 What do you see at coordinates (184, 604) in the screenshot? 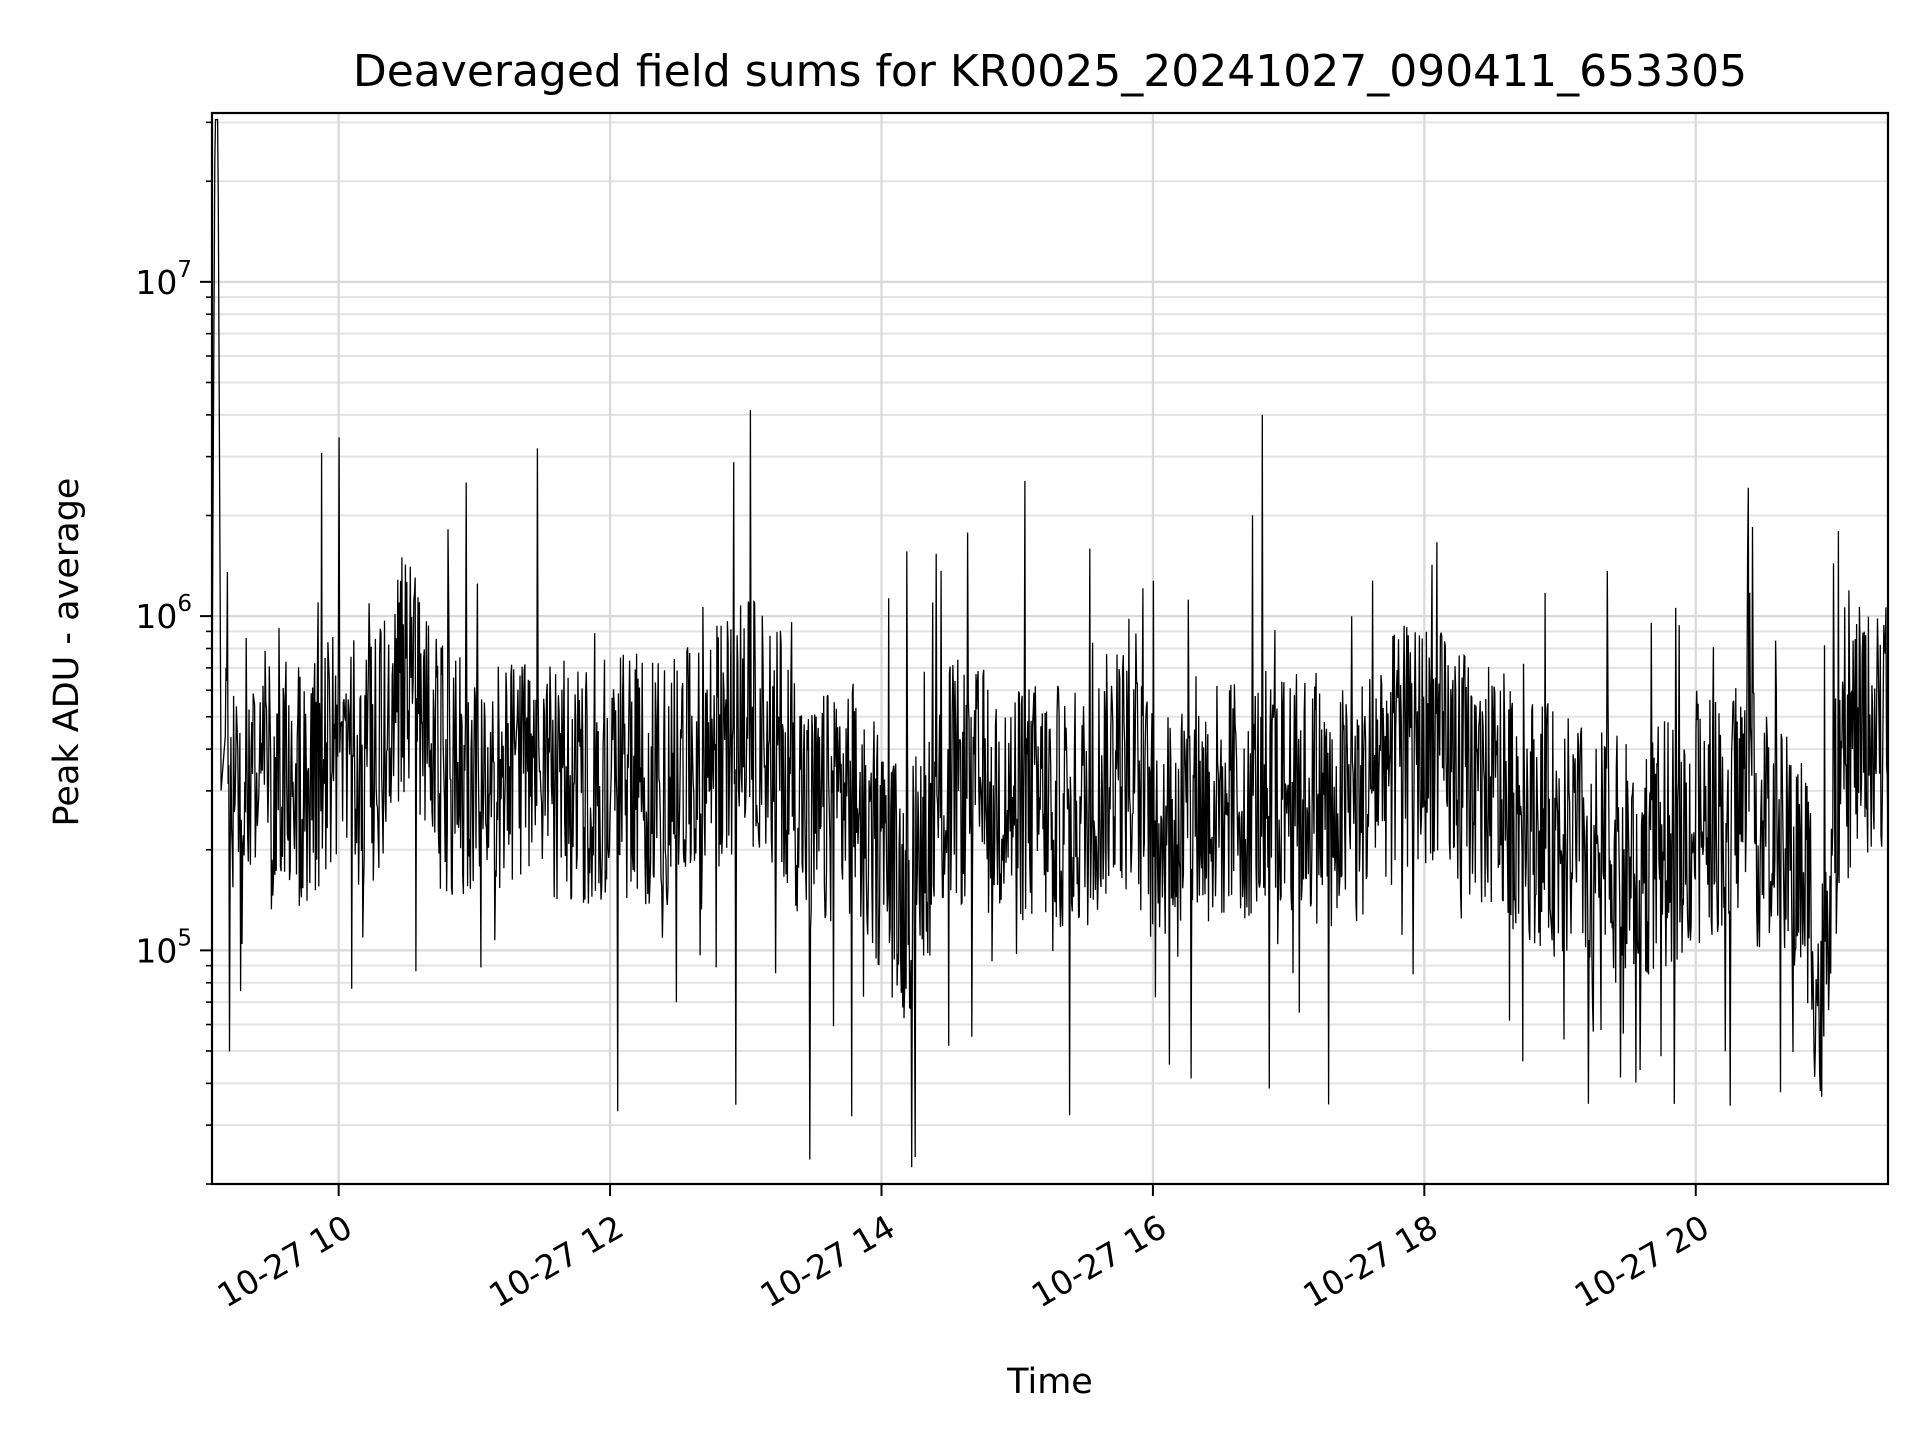
I see `y-tick-exponent: 6` at bounding box center [184, 604].